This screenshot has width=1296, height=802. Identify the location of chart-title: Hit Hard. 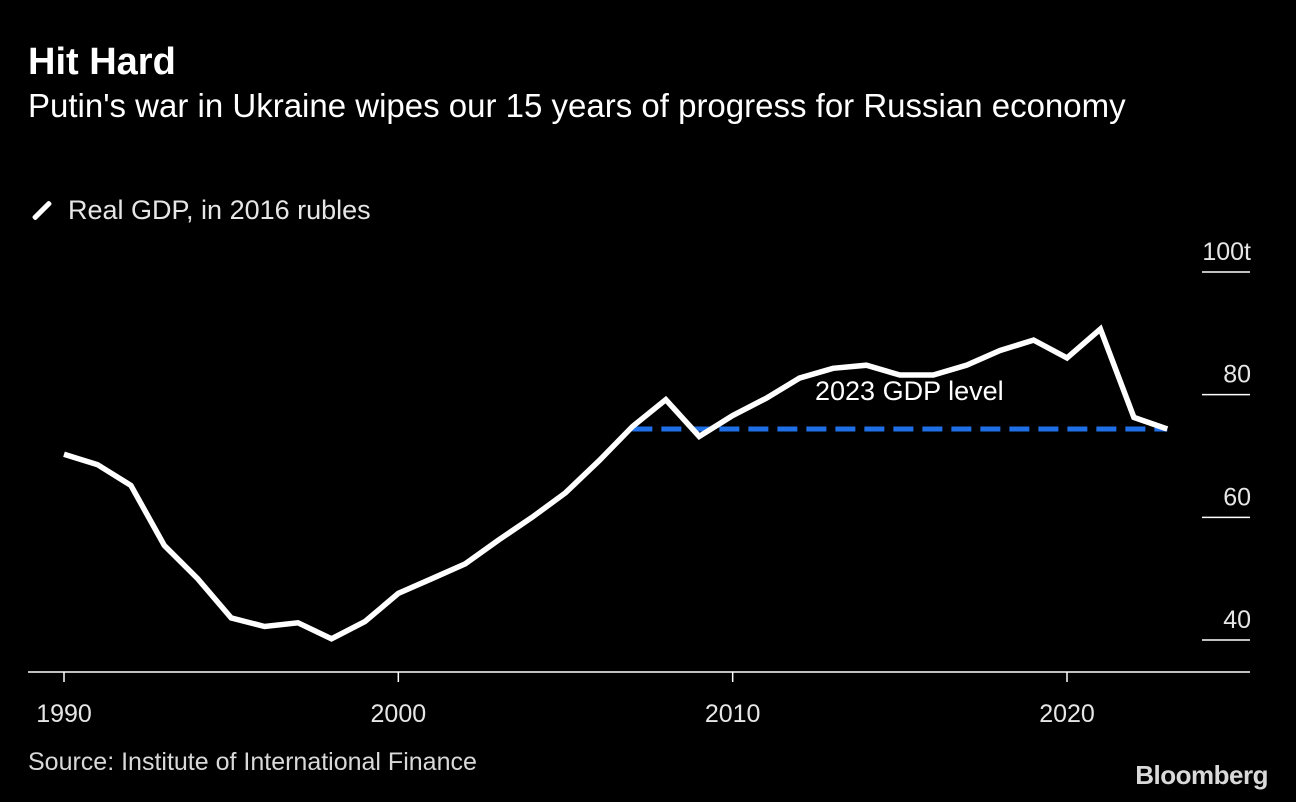
(102, 62).